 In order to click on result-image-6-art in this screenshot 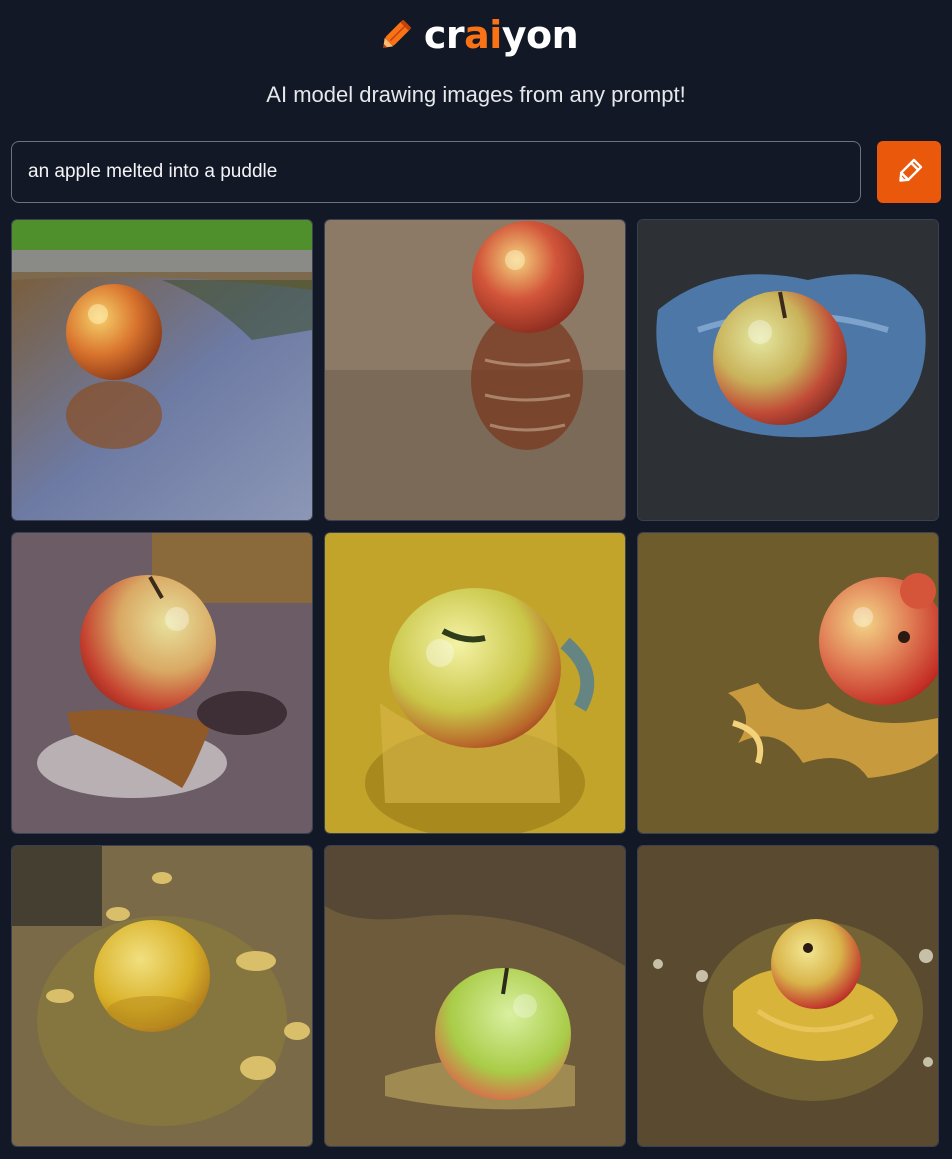, I will do `click(788, 683)`.